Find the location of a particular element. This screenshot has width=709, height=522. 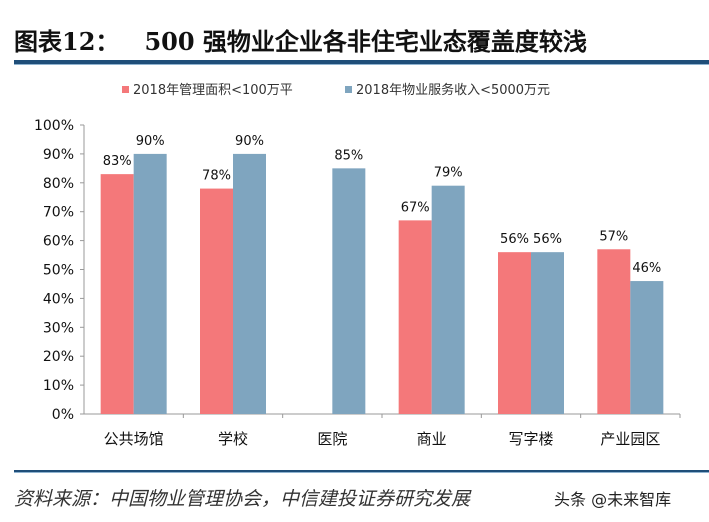

watermark: 头条 @未来智库 is located at coordinates (613, 498).